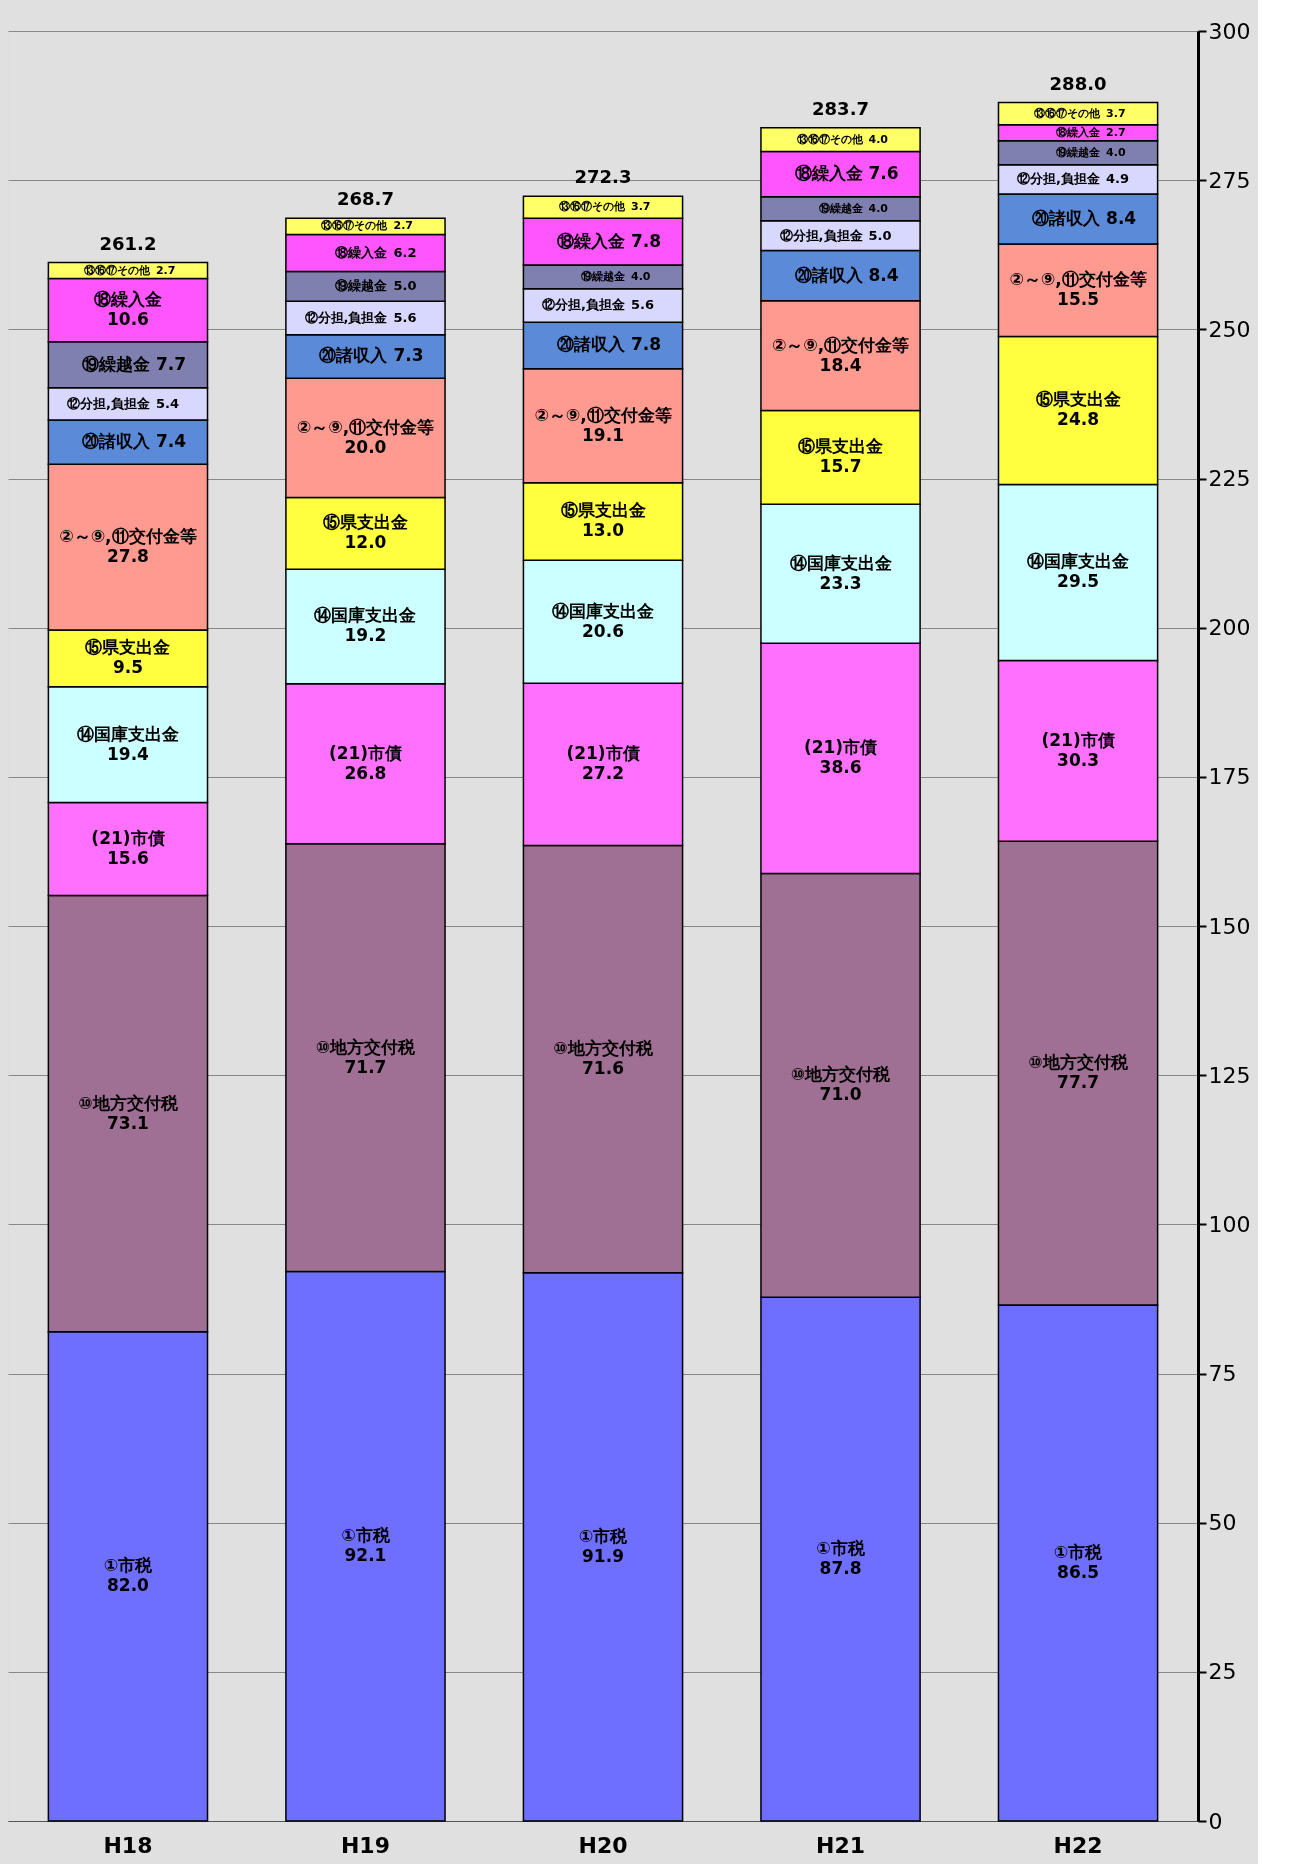 This screenshot has height=1874, width=1309. What do you see at coordinates (646, 240) in the screenshot?
I see `data-label: 7.8` at bounding box center [646, 240].